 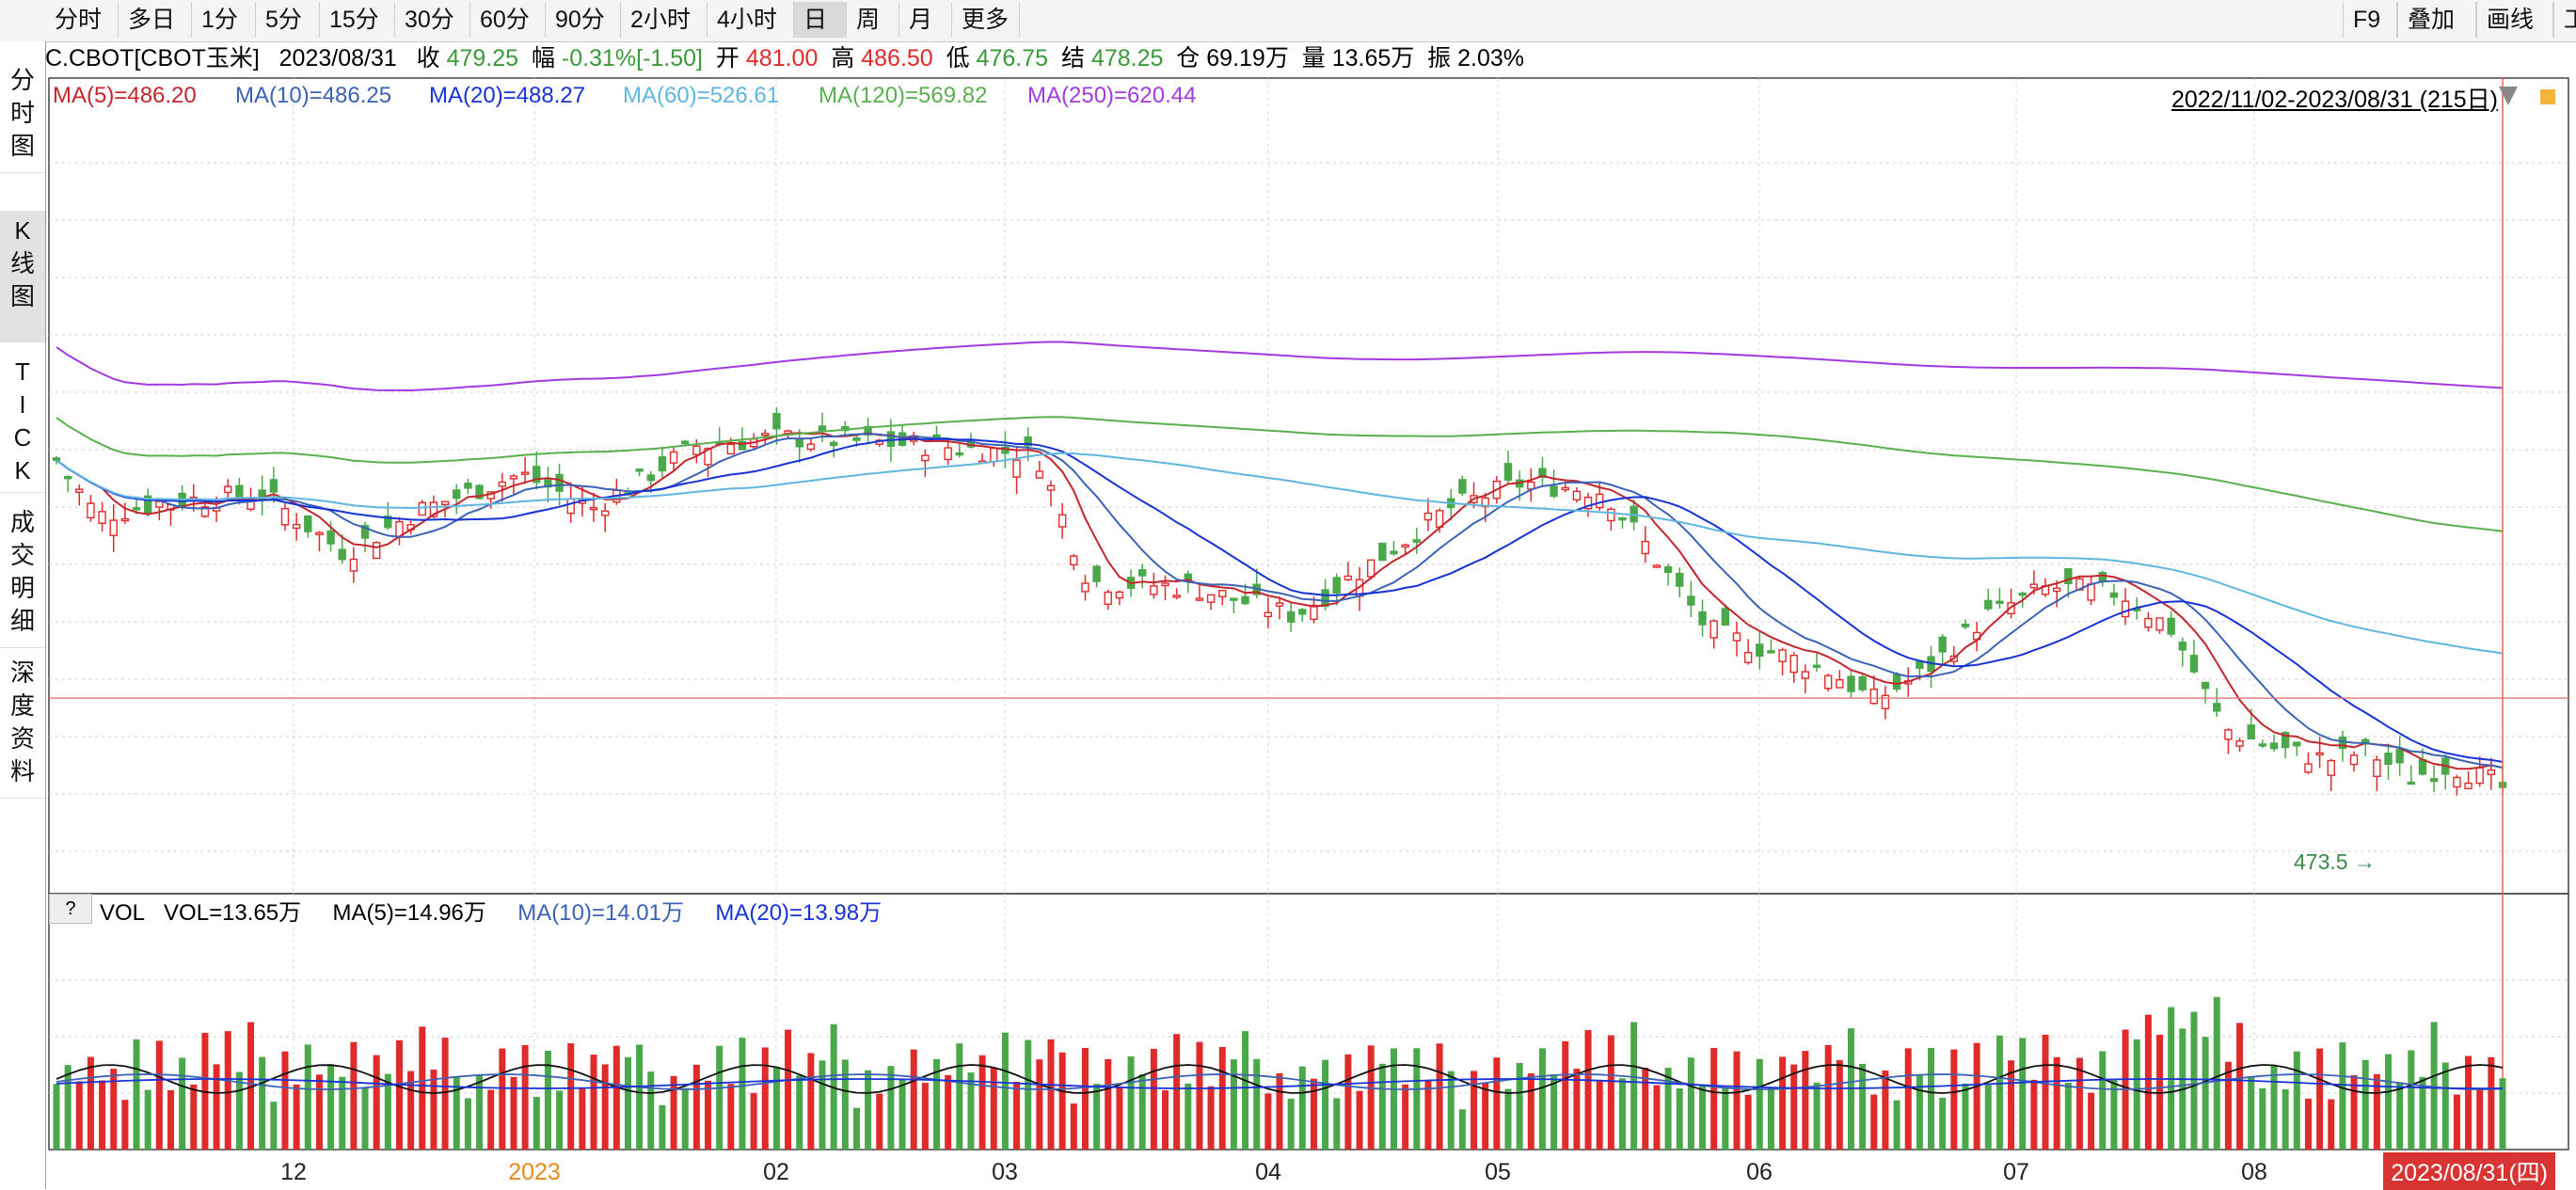 I want to click on help-button: ?, so click(x=71, y=909).